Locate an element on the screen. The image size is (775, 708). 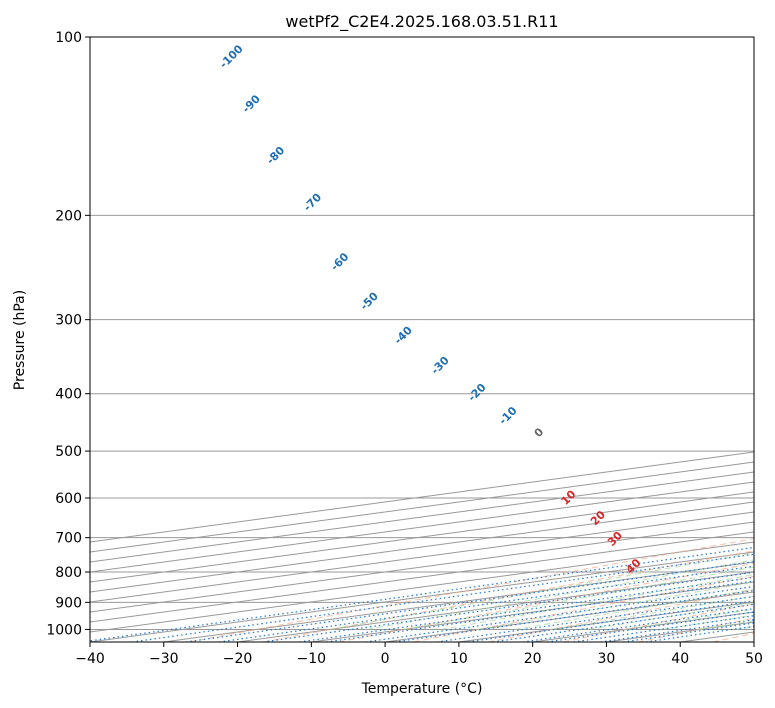
x-tick-label: 40 is located at coordinates (680, 659).